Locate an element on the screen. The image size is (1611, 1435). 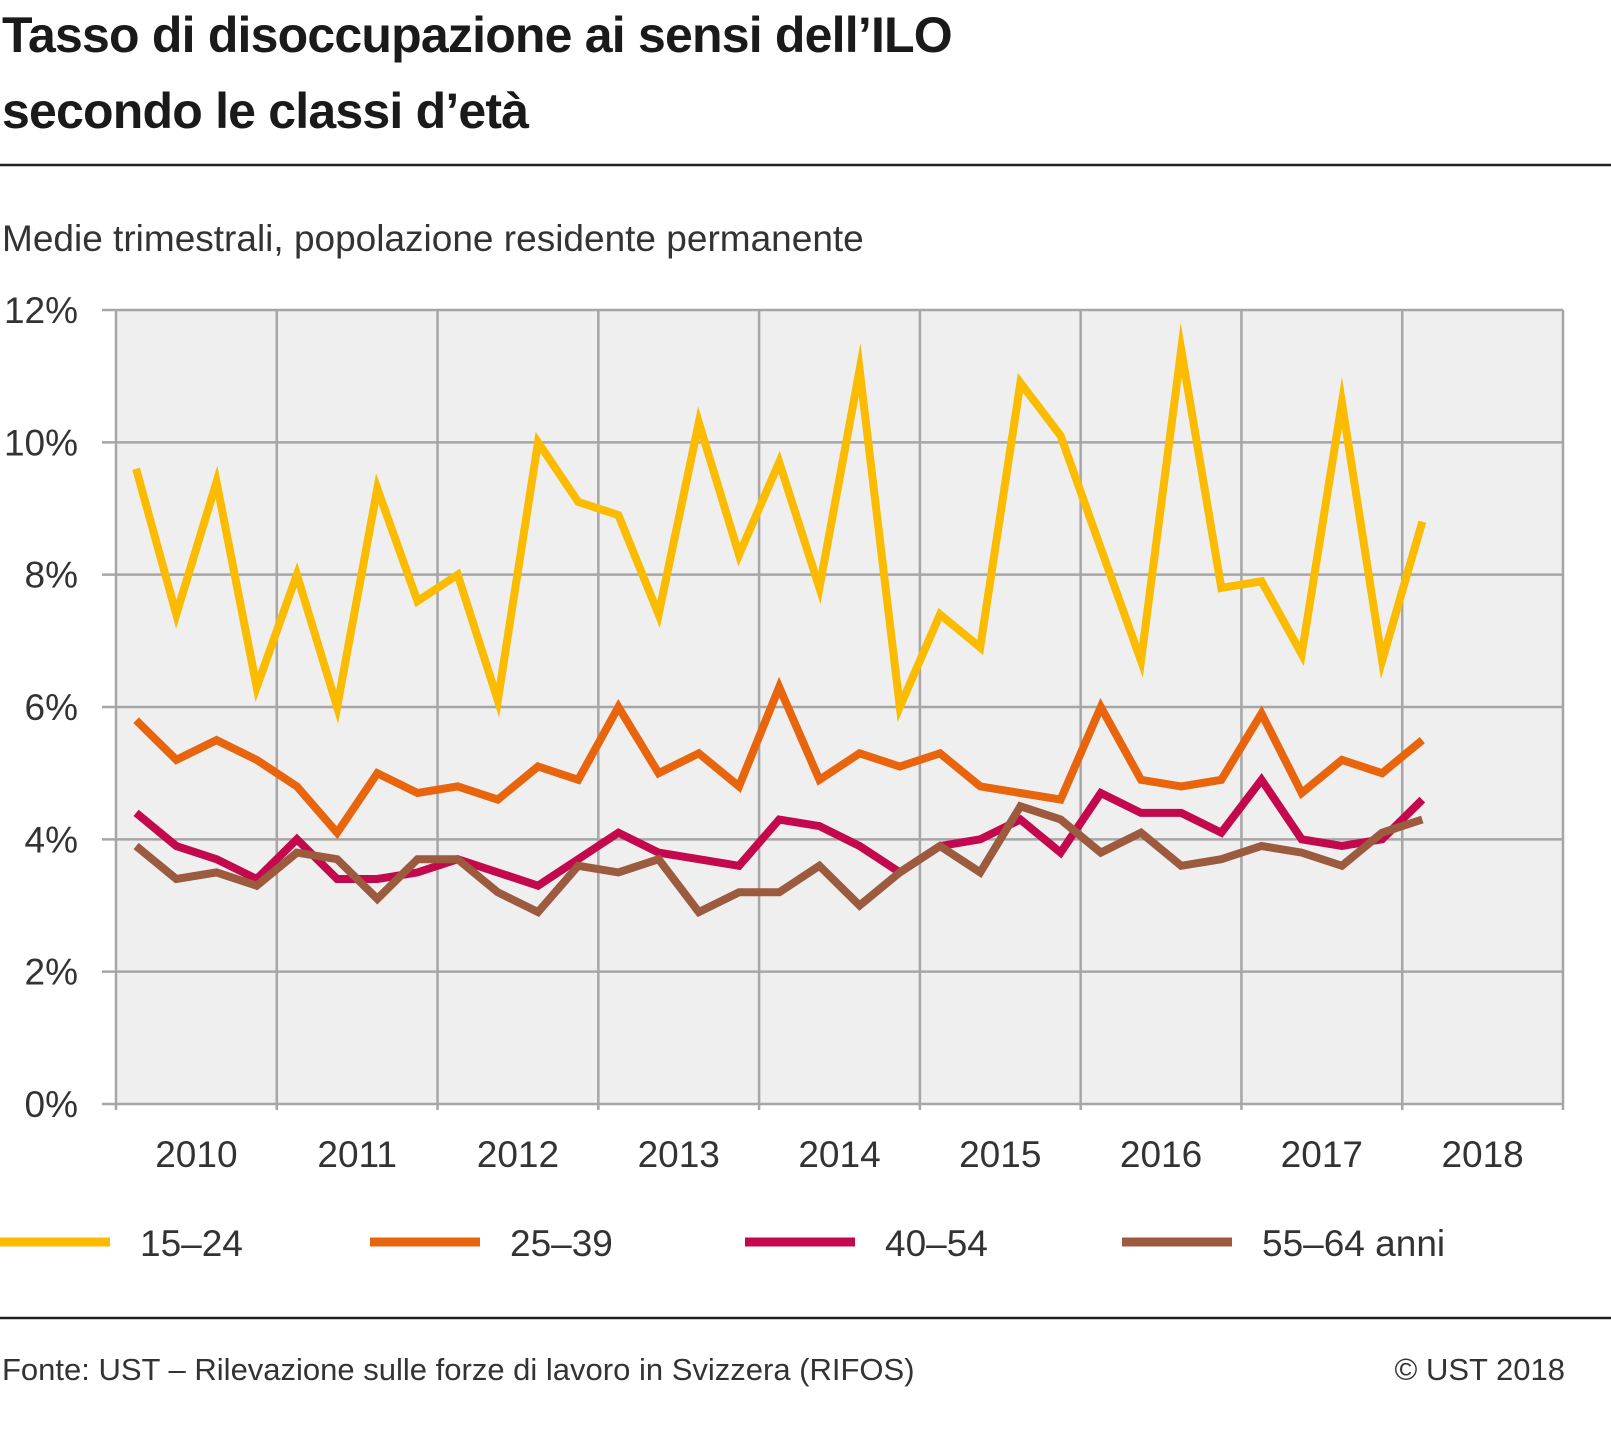
x-tick-label: 2014 is located at coordinates (839, 1154).